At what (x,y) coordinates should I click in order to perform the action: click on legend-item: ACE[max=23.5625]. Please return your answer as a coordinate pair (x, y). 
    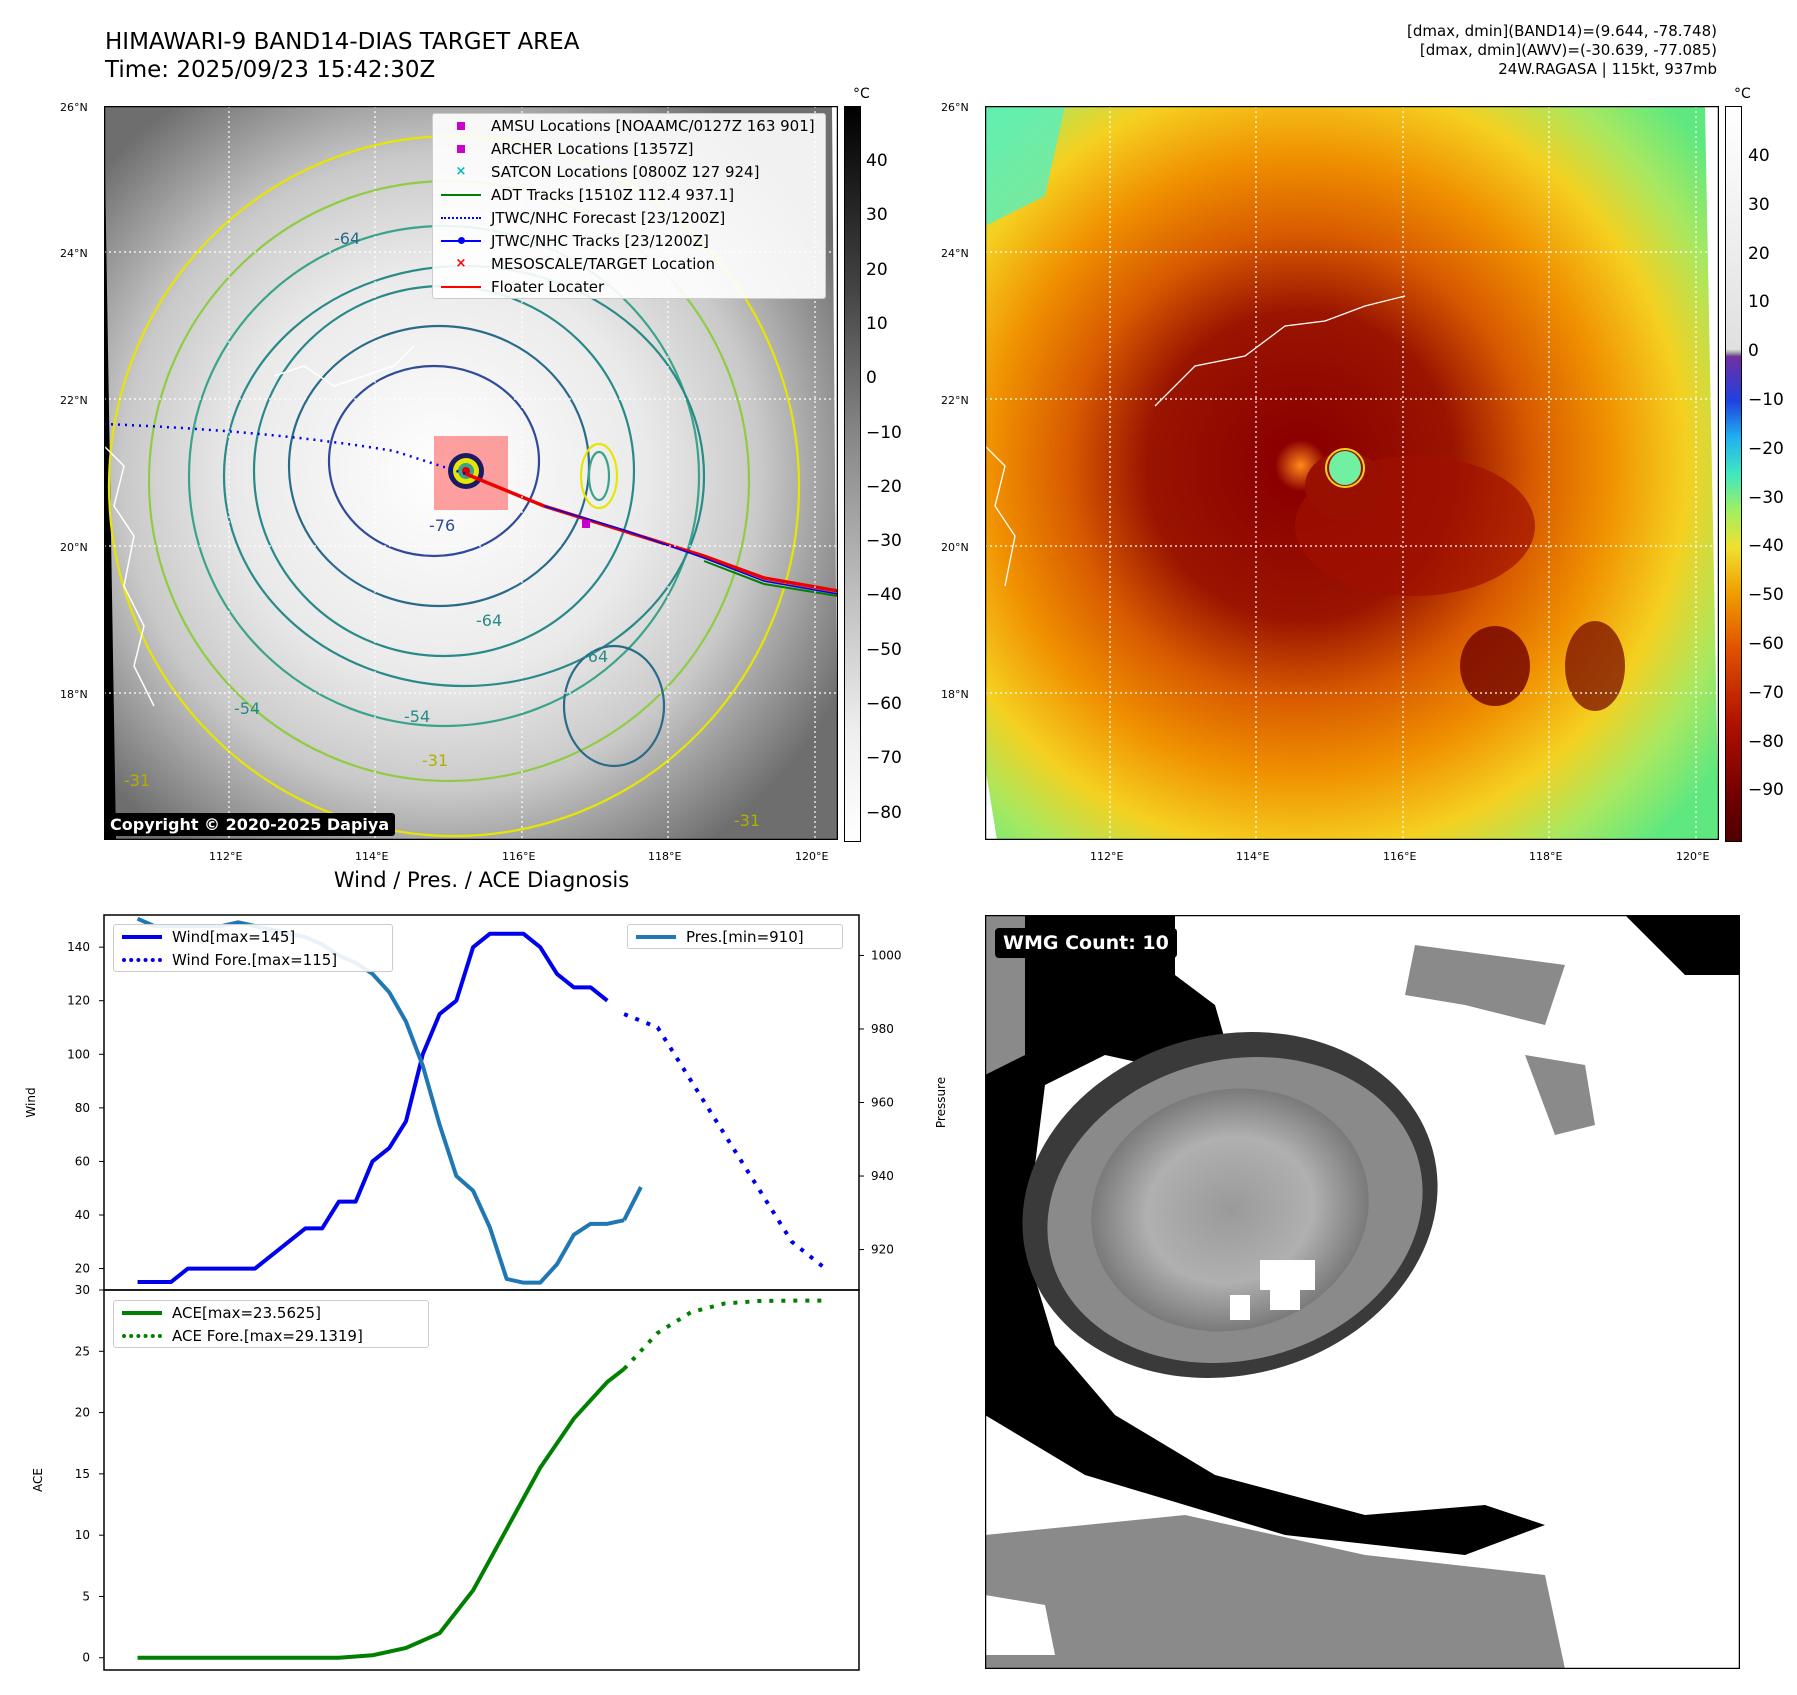
    Looking at the image, I should click on (271, 1312).